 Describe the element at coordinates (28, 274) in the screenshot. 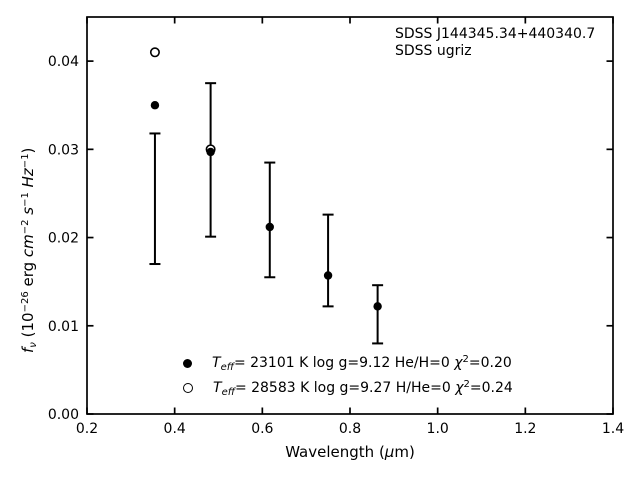

I see `text-segment: erg` at that location.